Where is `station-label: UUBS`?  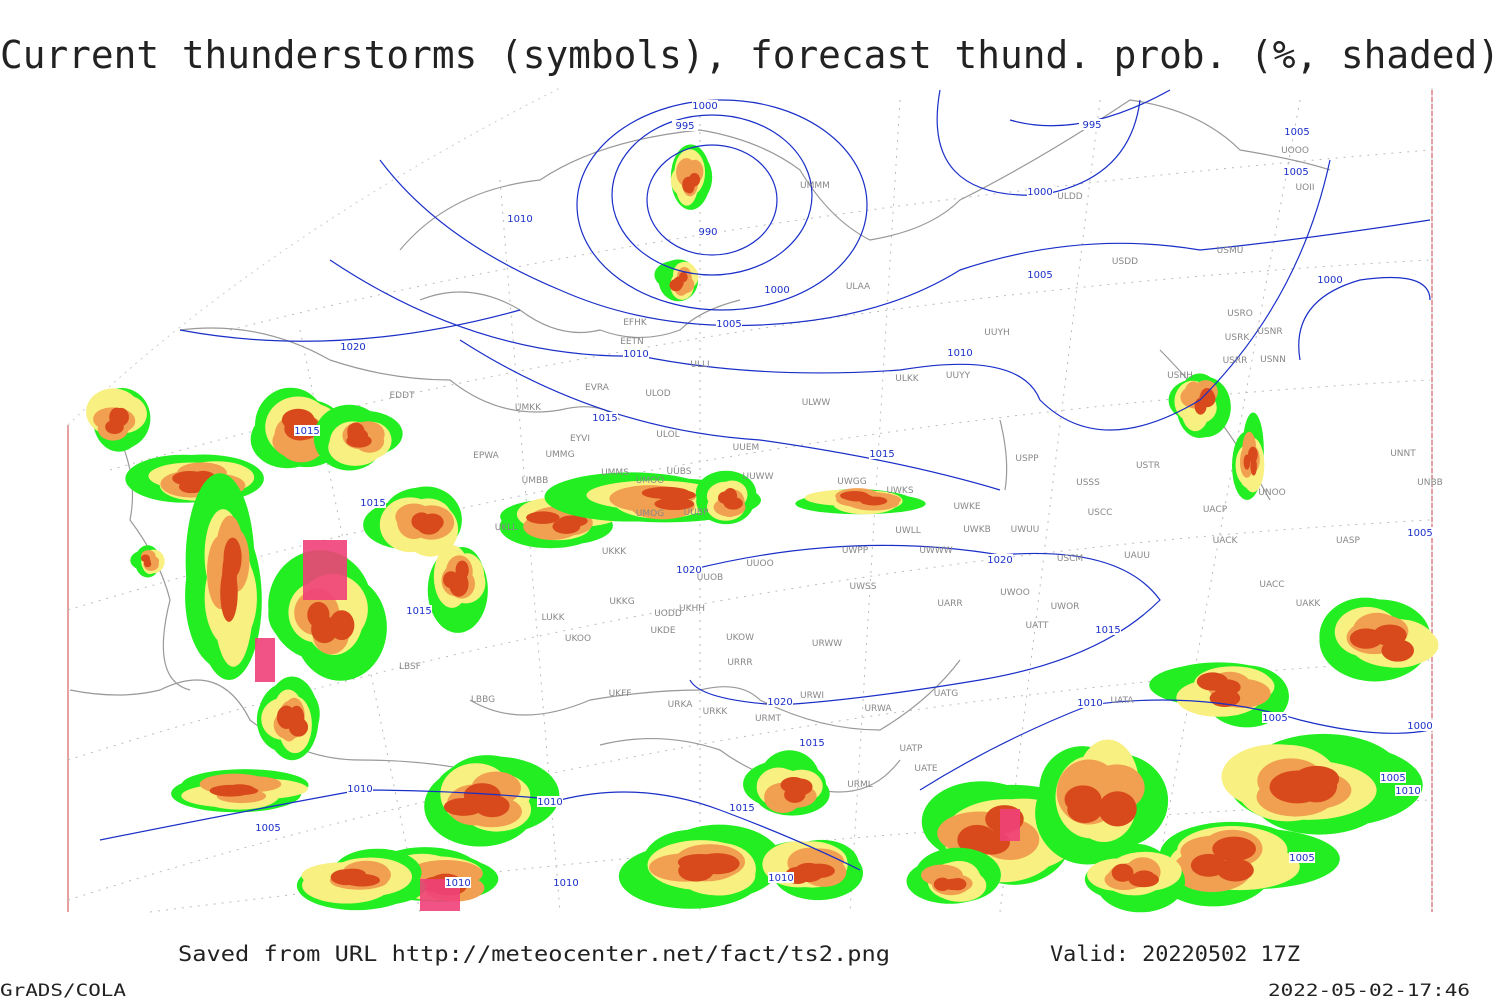 station-label: UUBS is located at coordinates (679, 472).